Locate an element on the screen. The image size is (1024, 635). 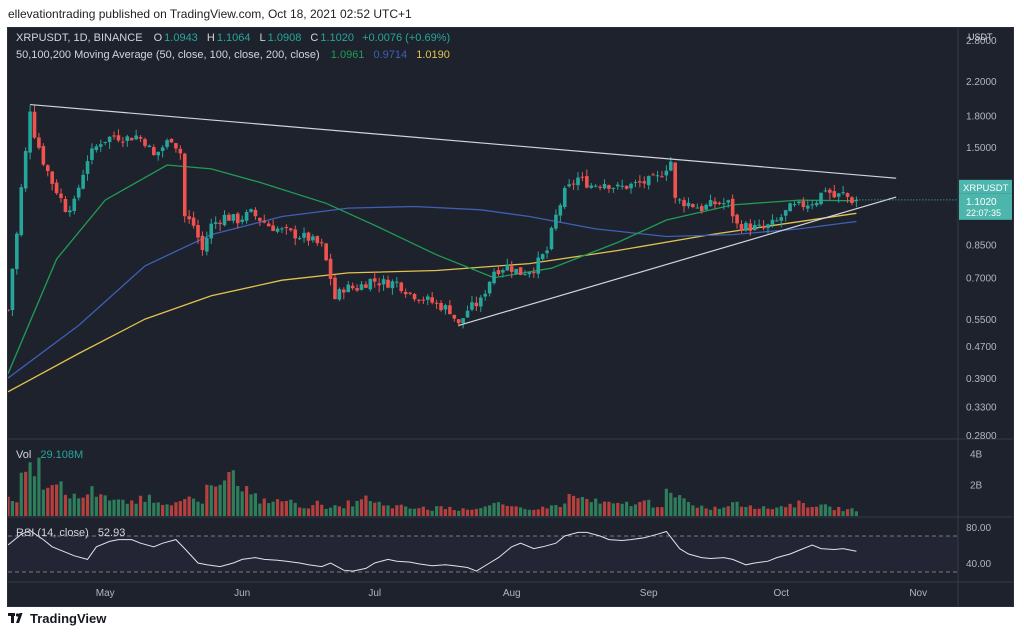
rsi-pane is located at coordinates (483, 551).